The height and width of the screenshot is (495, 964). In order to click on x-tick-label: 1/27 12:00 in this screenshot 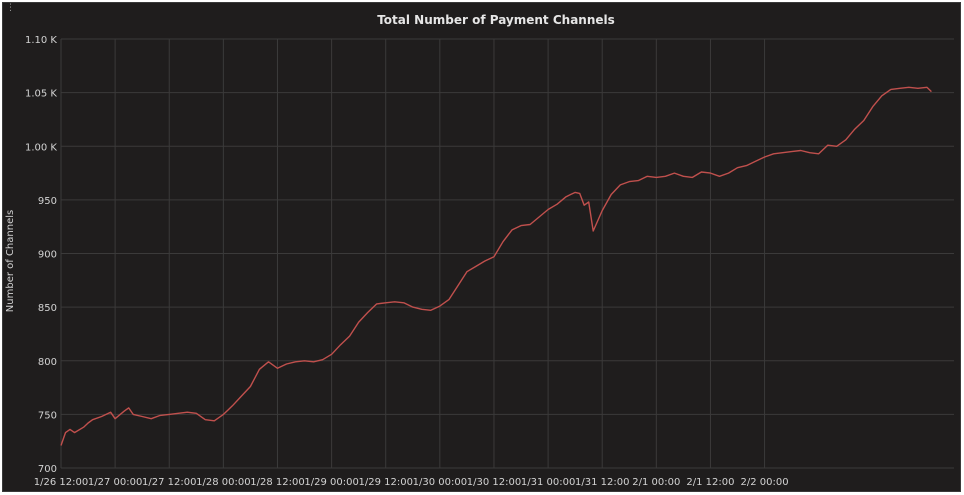, I will do `click(169, 482)`.